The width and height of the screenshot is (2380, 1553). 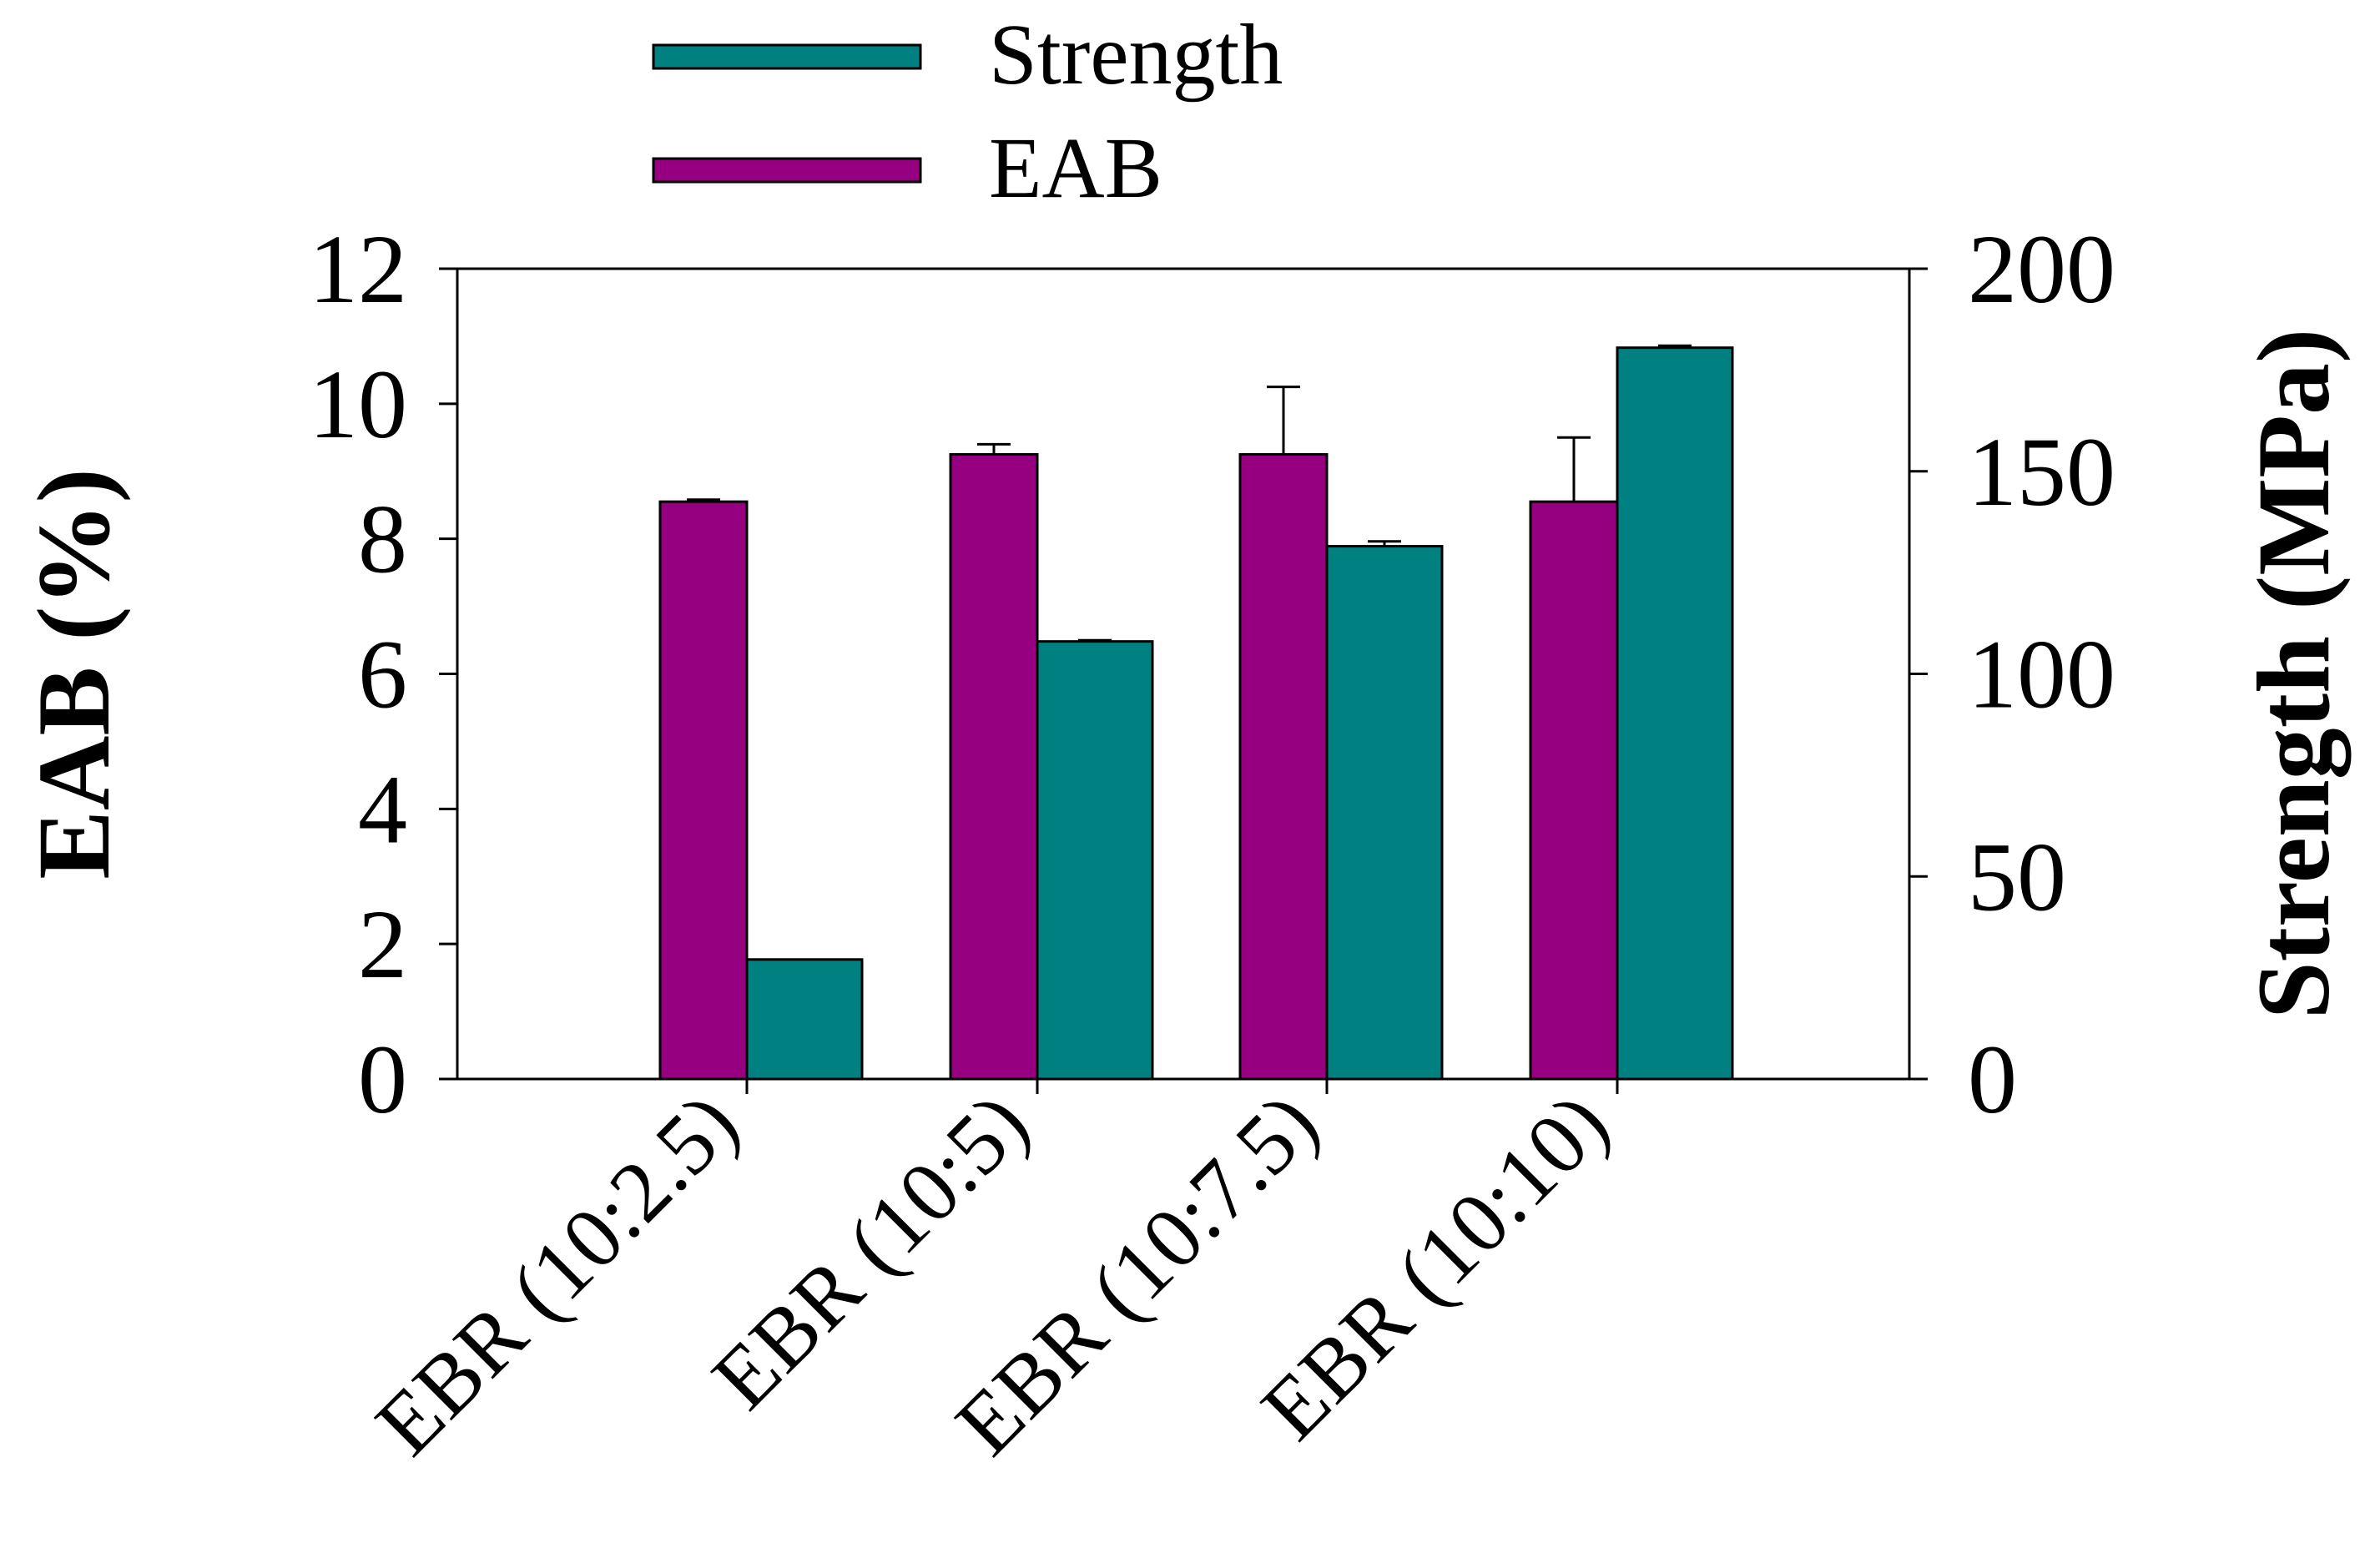 What do you see at coordinates (382, 674) in the screenshot?
I see `left-tick-label: 6` at bounding box center [382, 674].